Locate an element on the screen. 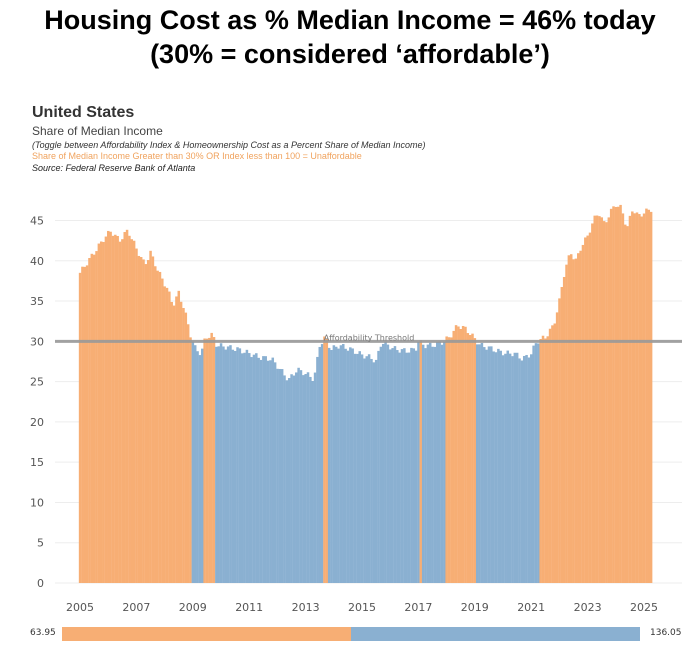 The height and width of the screenshot is (657, 700). y-tick-25: 25 is located at coordinates (37, 382).